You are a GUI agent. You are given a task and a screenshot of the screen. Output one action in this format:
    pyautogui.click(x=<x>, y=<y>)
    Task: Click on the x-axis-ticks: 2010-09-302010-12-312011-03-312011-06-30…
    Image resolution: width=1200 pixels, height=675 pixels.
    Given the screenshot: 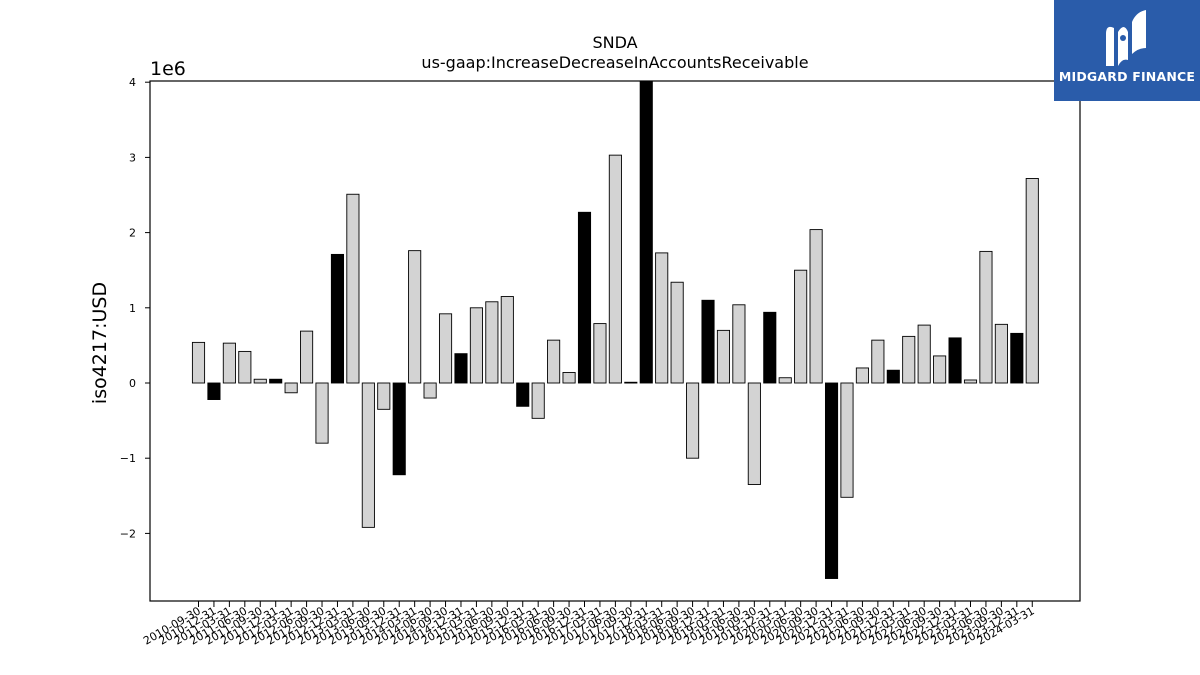 What is the action you would take?
    pyautogui.click(x=589, y=624)
    